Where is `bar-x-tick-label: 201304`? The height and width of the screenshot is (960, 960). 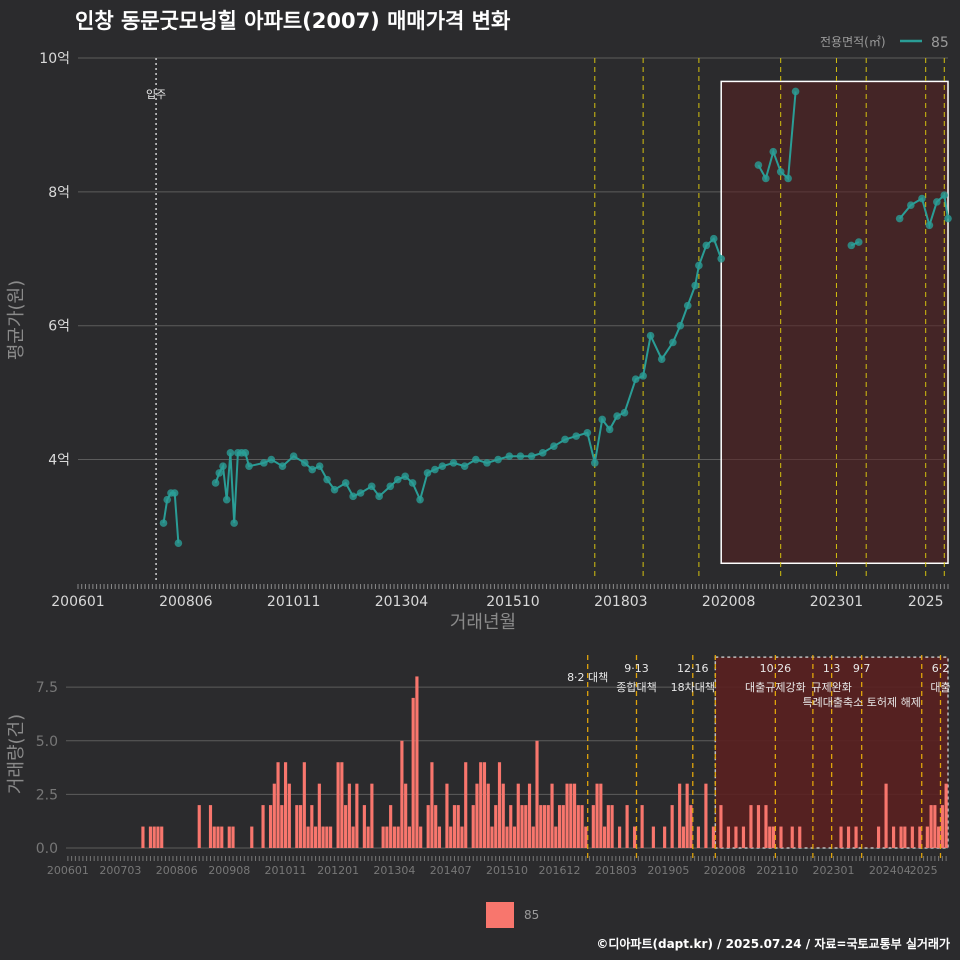
bar-x-tick-label: 201304 is located at coordinates (394, 870).